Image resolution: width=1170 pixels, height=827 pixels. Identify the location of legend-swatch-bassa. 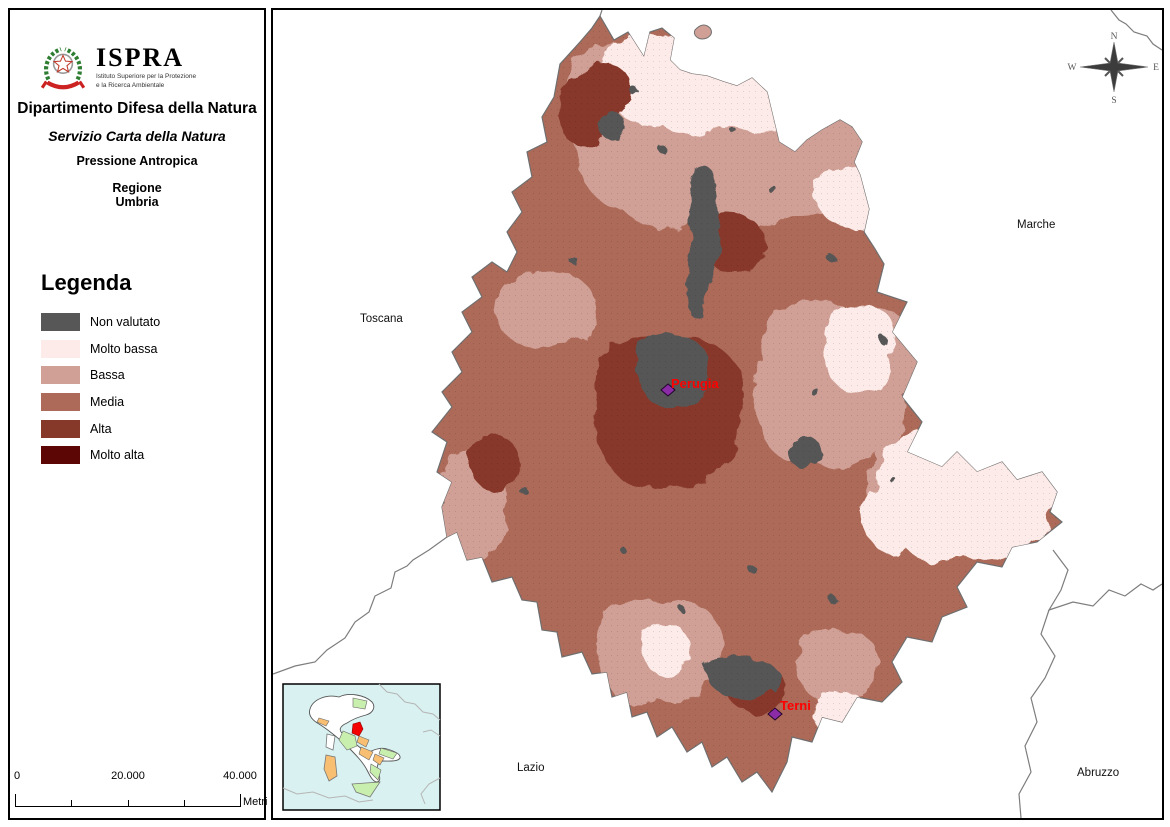
(60, 375).